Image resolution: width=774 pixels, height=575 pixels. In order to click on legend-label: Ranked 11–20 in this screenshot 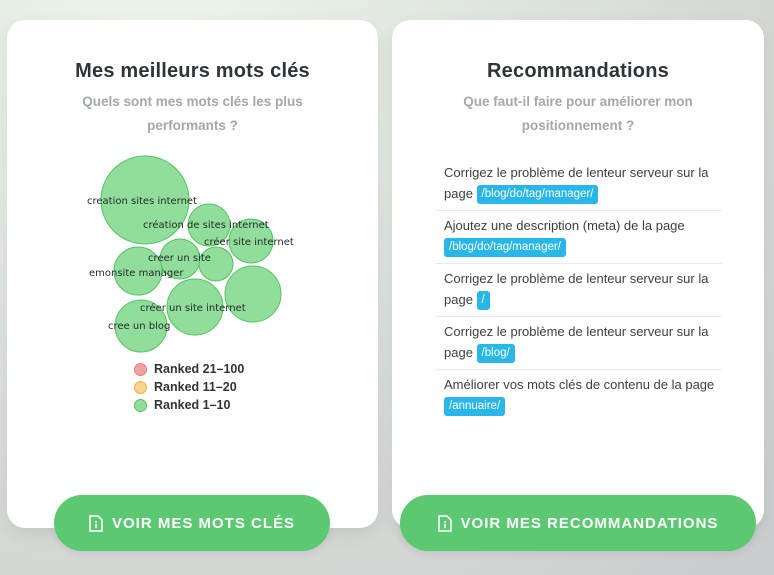, I will do `click(195, 387)`.